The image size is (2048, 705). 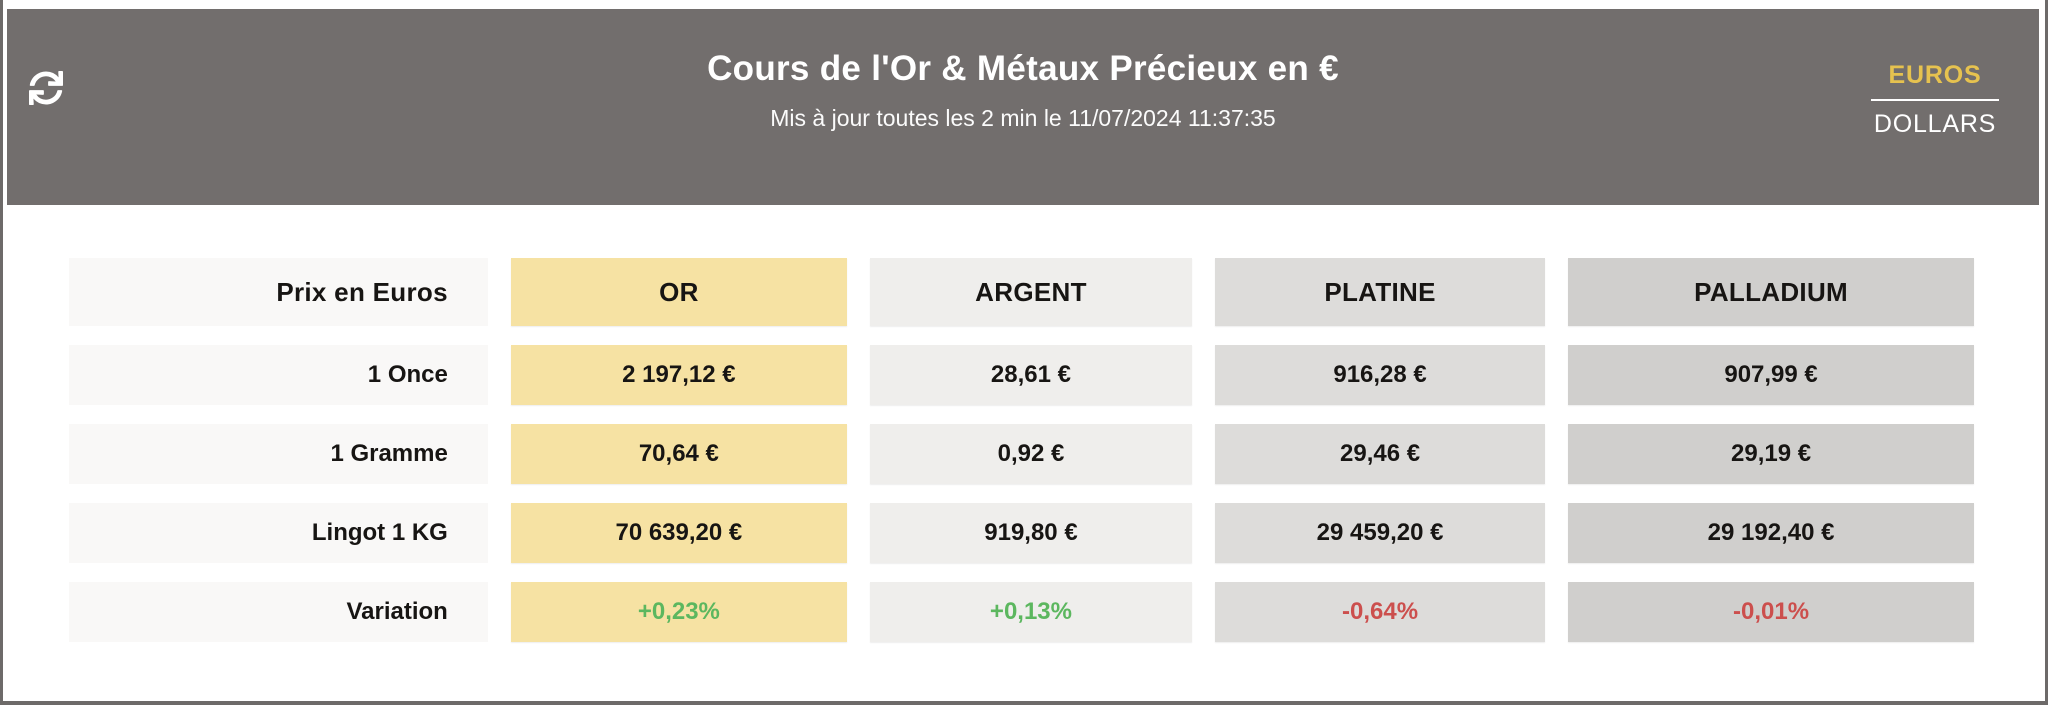 I want to click on cell-or-variation: +0,23%, so click(x=678, y=612).